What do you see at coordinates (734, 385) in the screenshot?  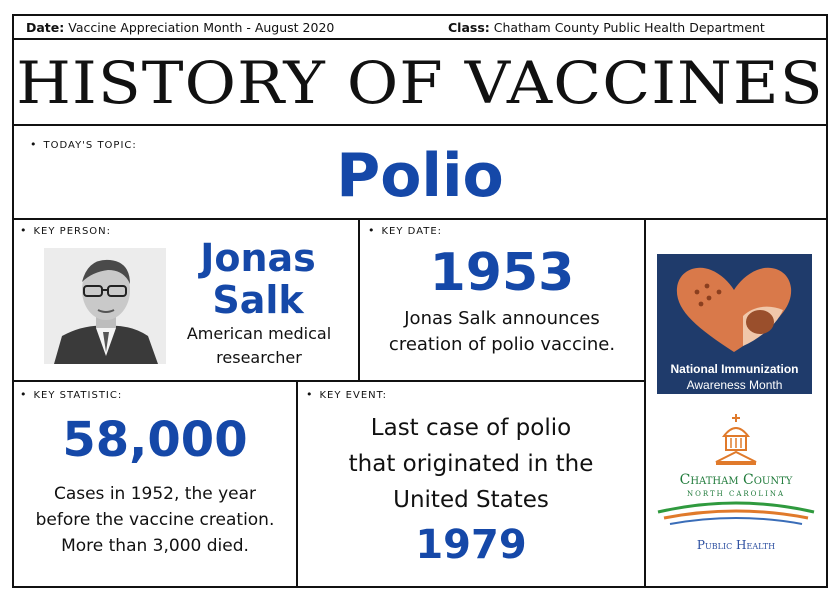 I see `niam-line2: Awareness Month` at bounding box center [734, 385].